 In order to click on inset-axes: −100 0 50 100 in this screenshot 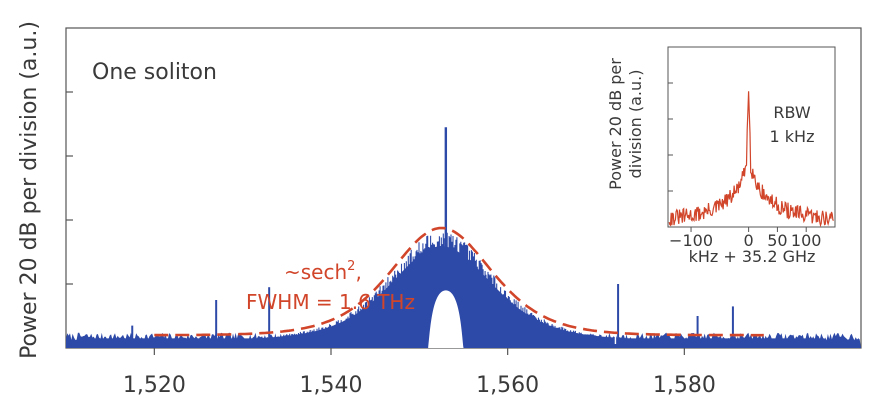, I will do `click(745, 166)`.